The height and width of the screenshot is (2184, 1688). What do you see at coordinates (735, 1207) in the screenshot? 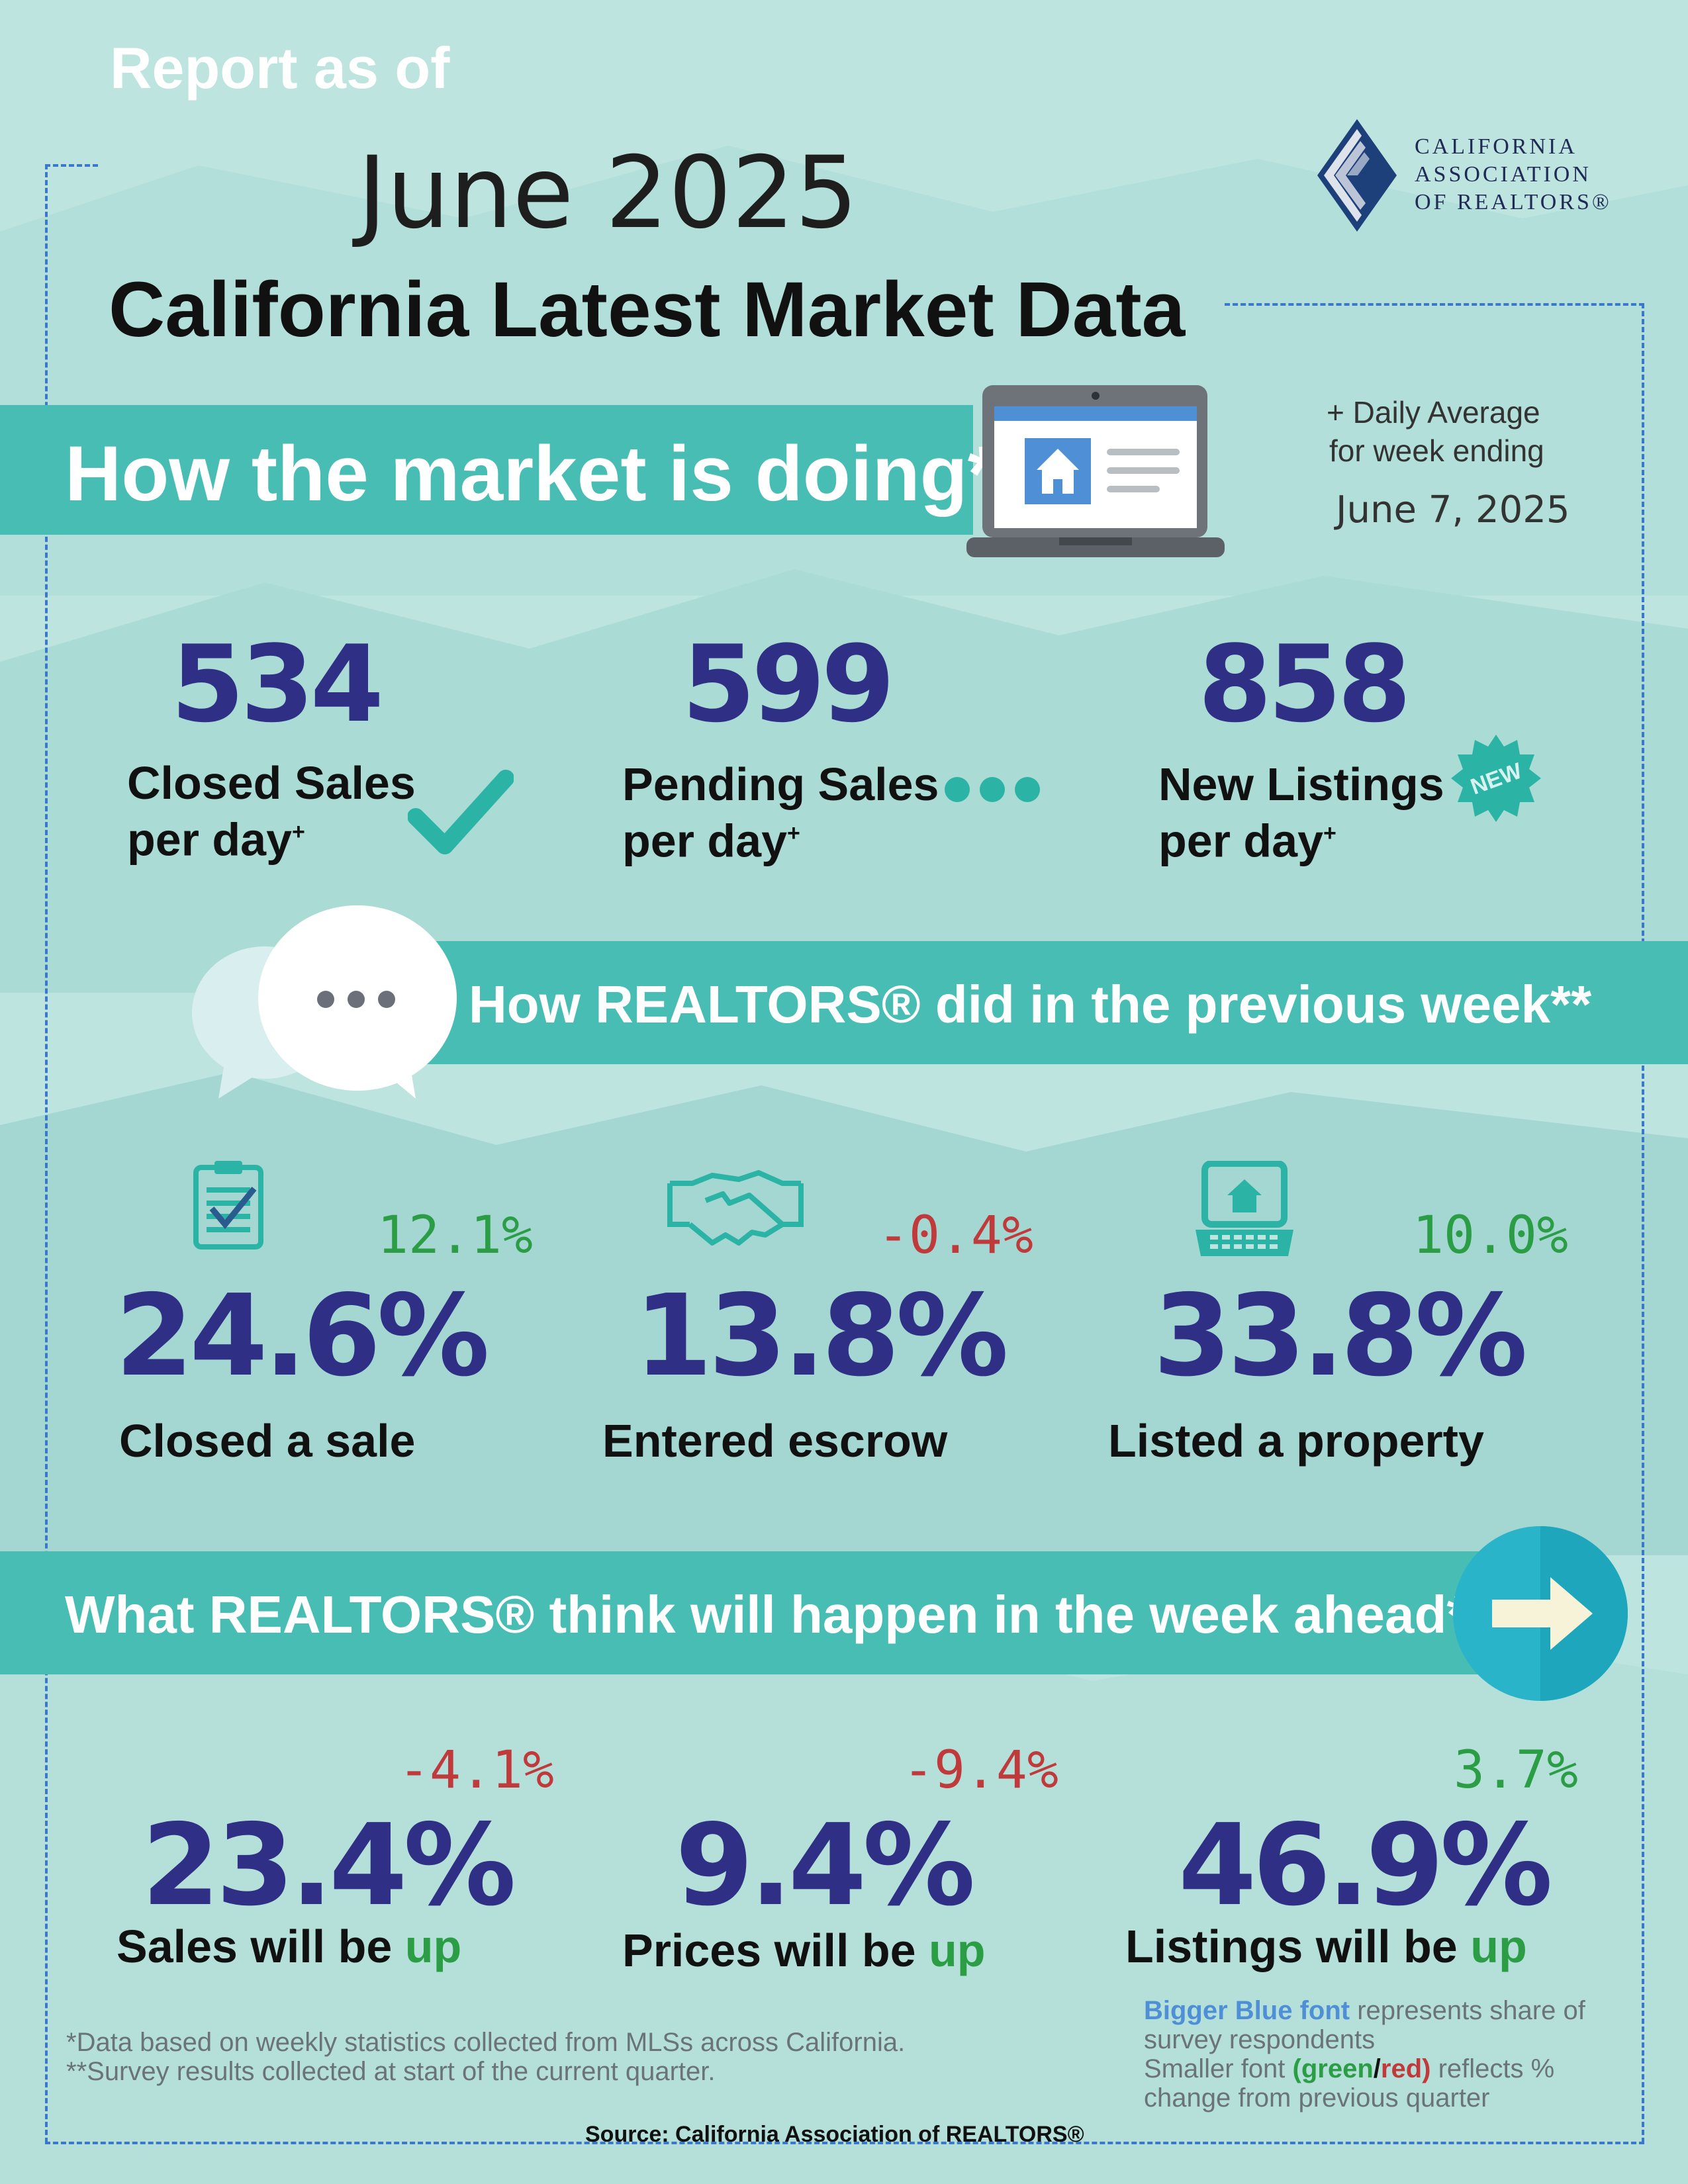
I see `handshake-icon` at bounding box center [735, 1207].